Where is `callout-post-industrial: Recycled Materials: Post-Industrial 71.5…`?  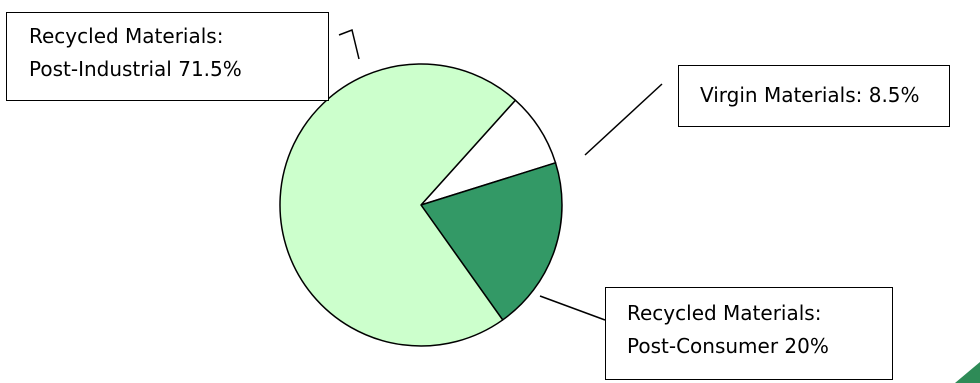
callout-post-industrial: Recycled Materials: Post-Industrial 71.5… is located at coordinates (167, 56).